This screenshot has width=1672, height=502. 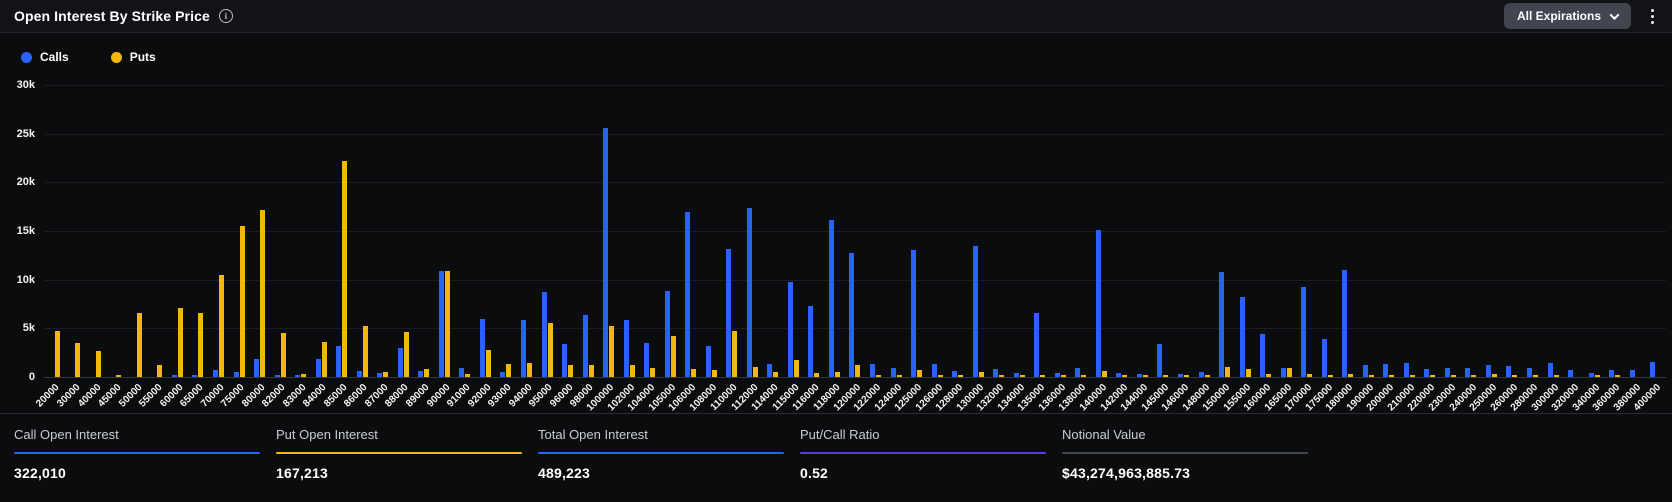 What do you see at coordinates (501, 247) in the screenshot?
I see `bar-group-93000: 93000` at bounding box center [501, 247].